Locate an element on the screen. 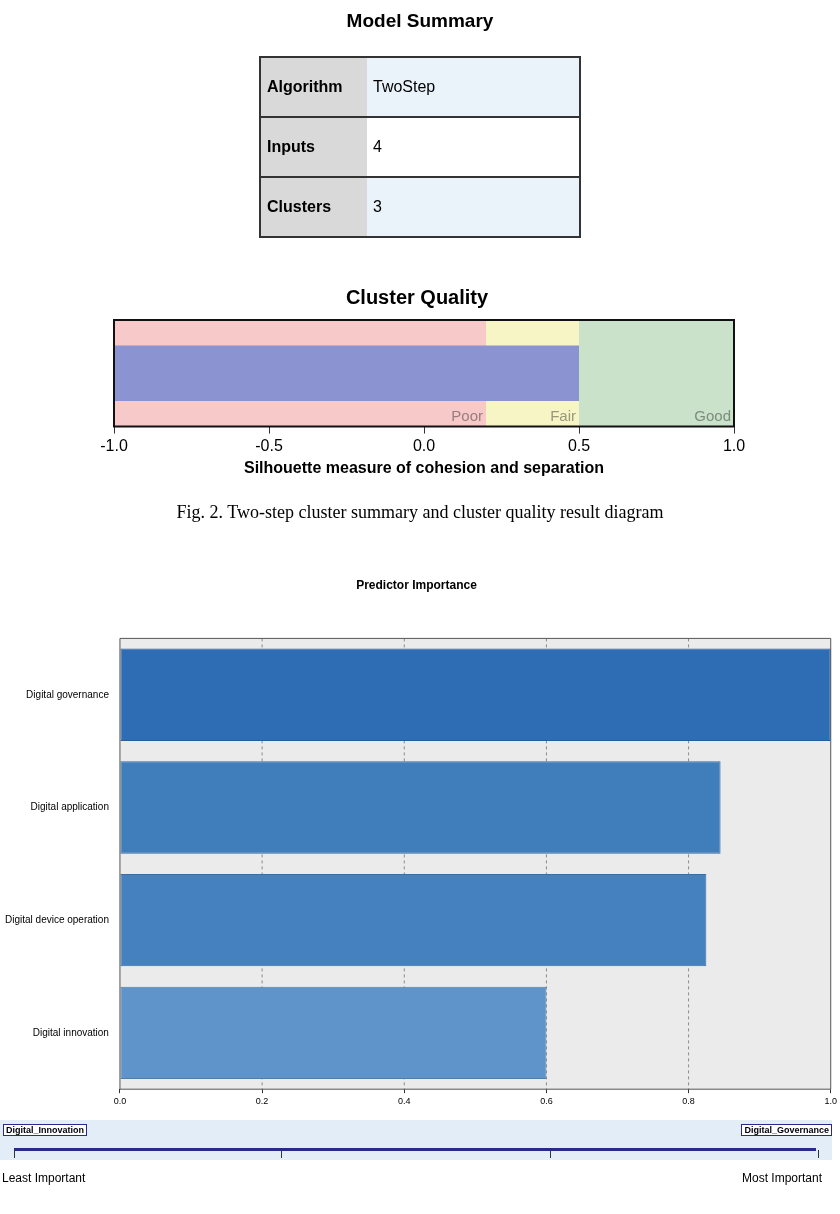  y-tick-label: Digital governance is located at coordinates (68, 694).